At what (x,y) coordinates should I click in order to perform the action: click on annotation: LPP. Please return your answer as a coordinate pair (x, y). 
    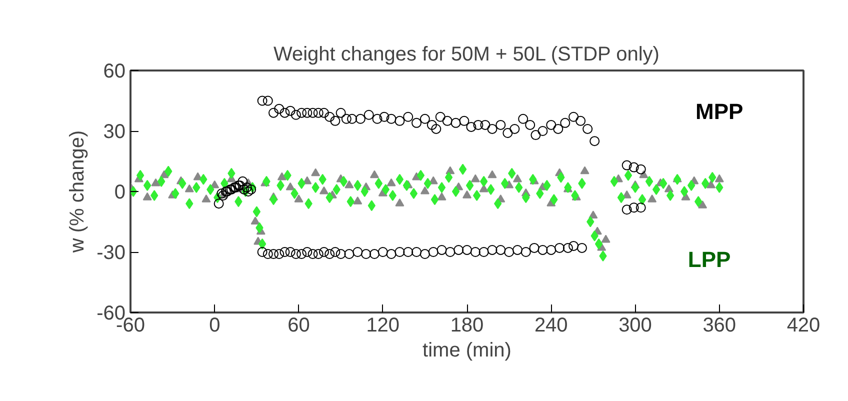
    Looking at the image, I should click on (709, 259).